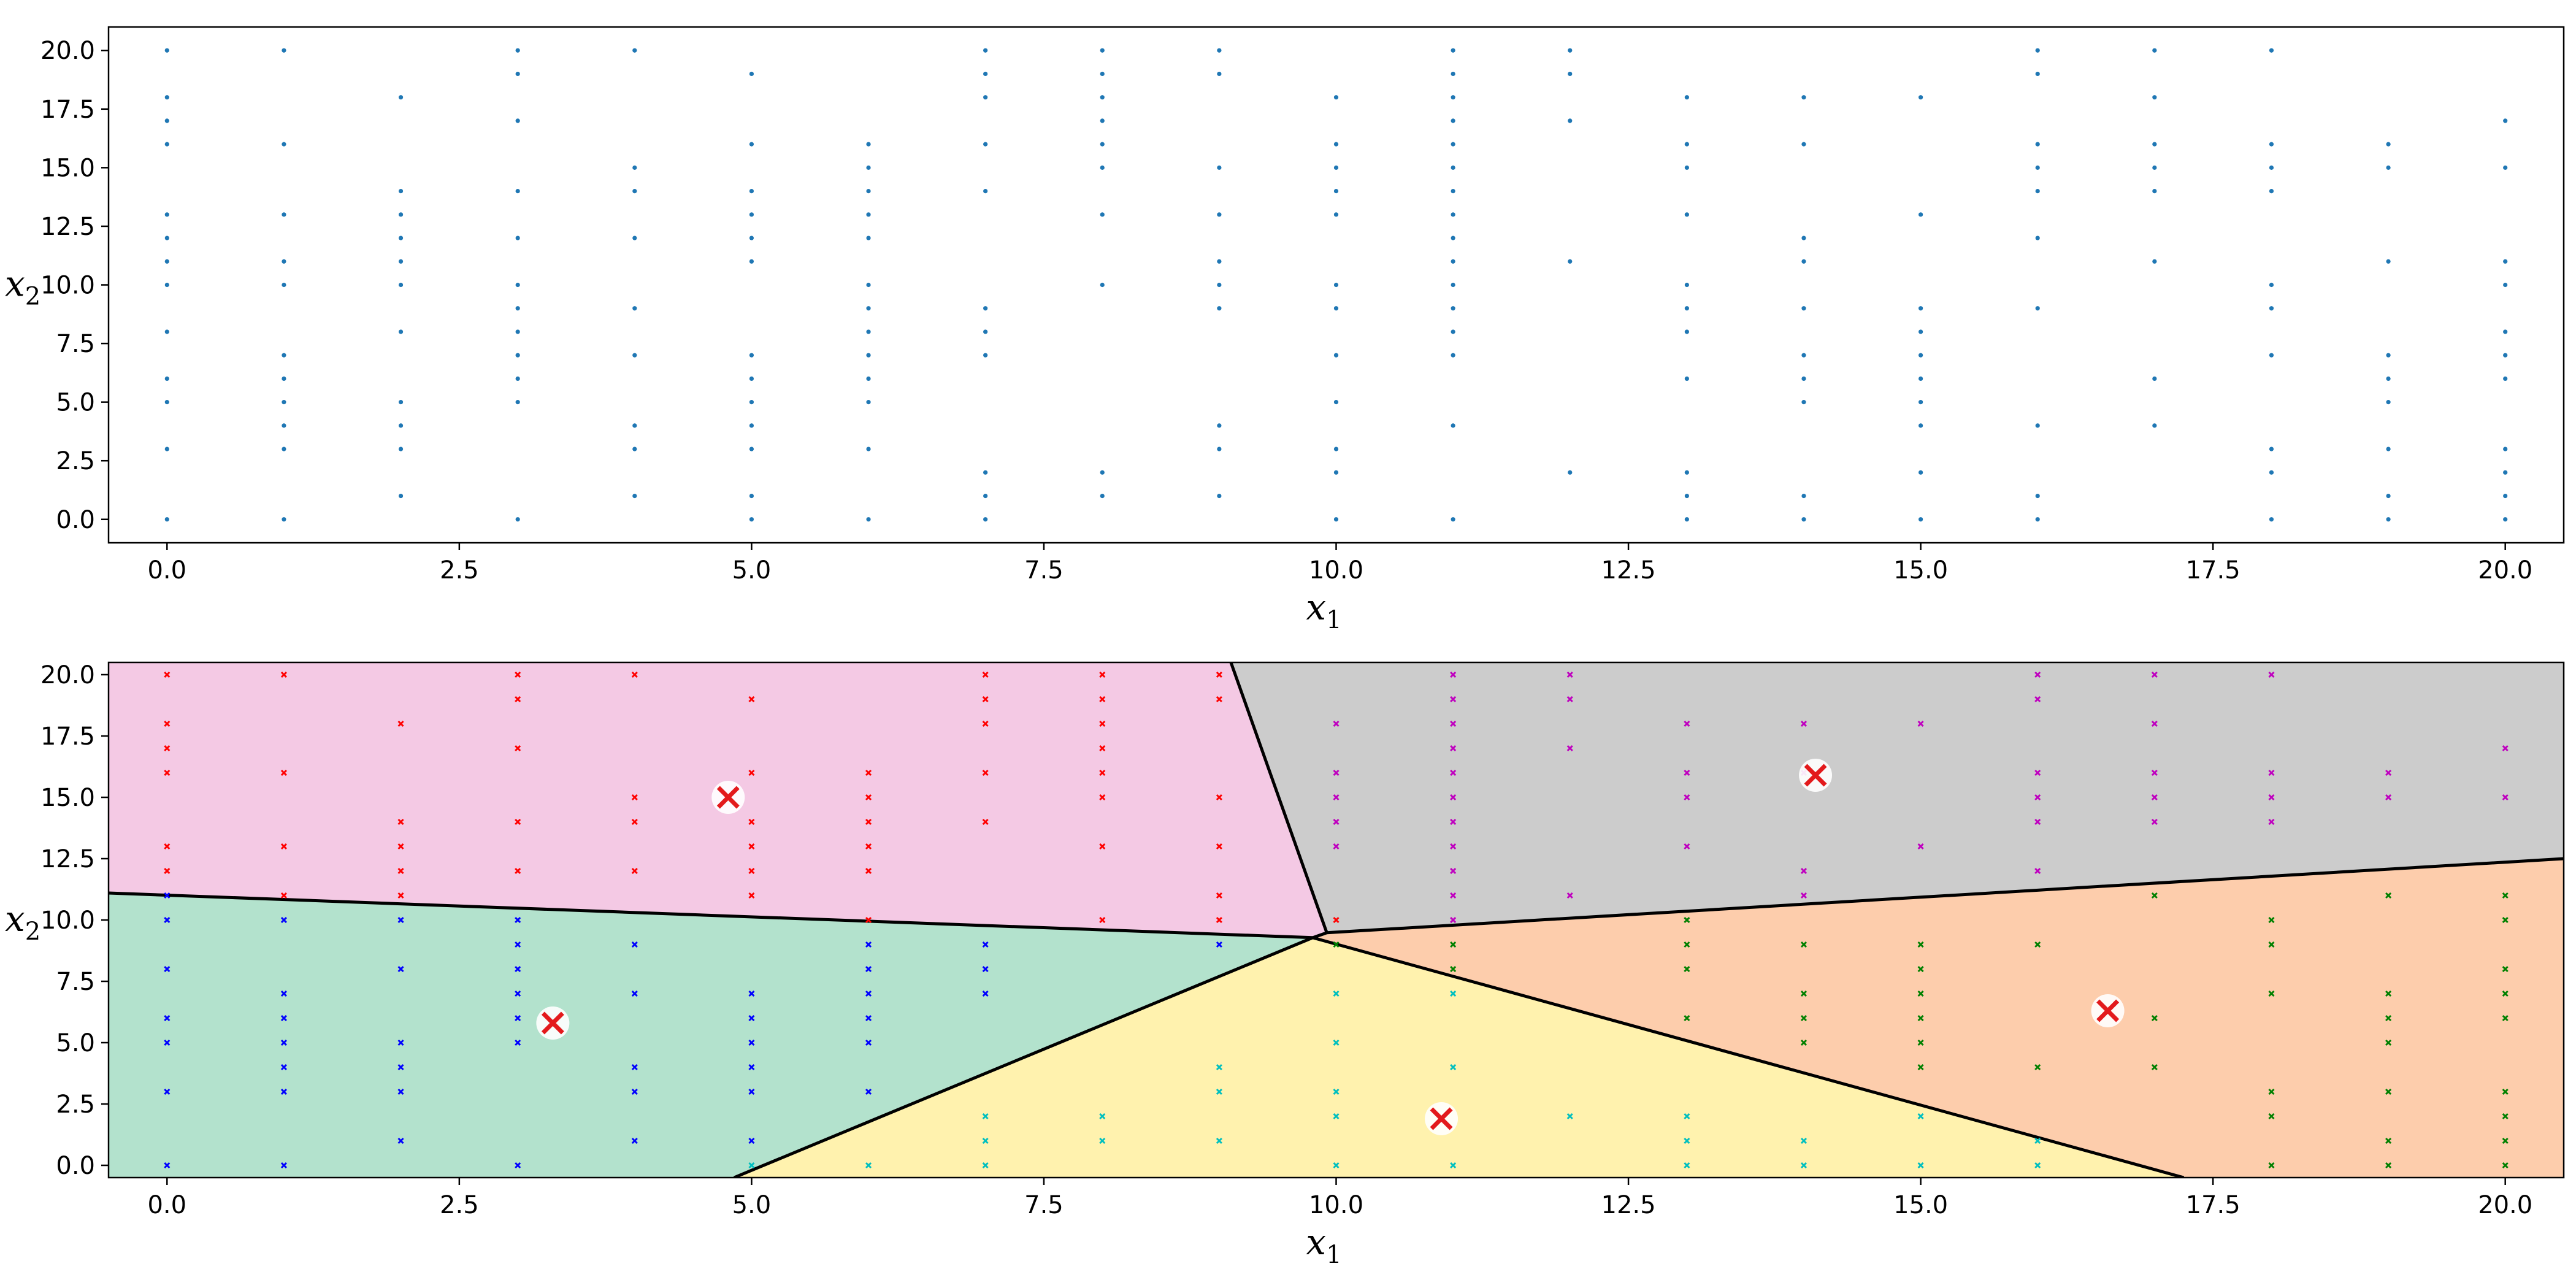 This screenshot has height=1288, width=2576. Describe the element at coordinates (67, 168) in the screenshot. I see `y-tick-label: 15.0` at that location.